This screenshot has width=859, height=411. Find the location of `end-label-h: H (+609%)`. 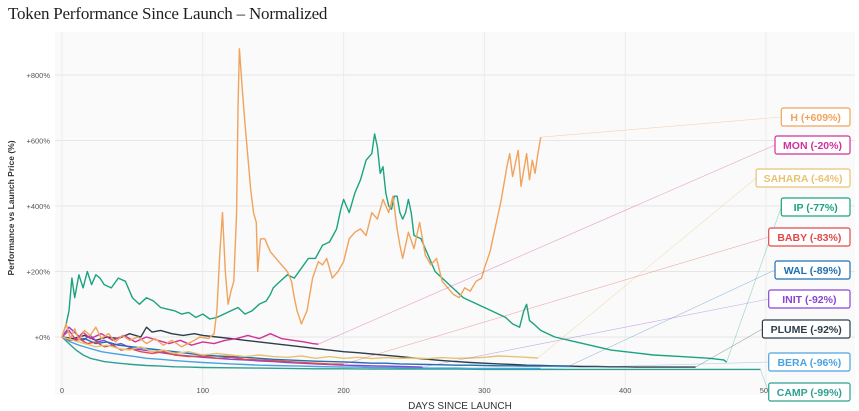

end-label-h: H (+609%) is located at coordinates (815, 118).